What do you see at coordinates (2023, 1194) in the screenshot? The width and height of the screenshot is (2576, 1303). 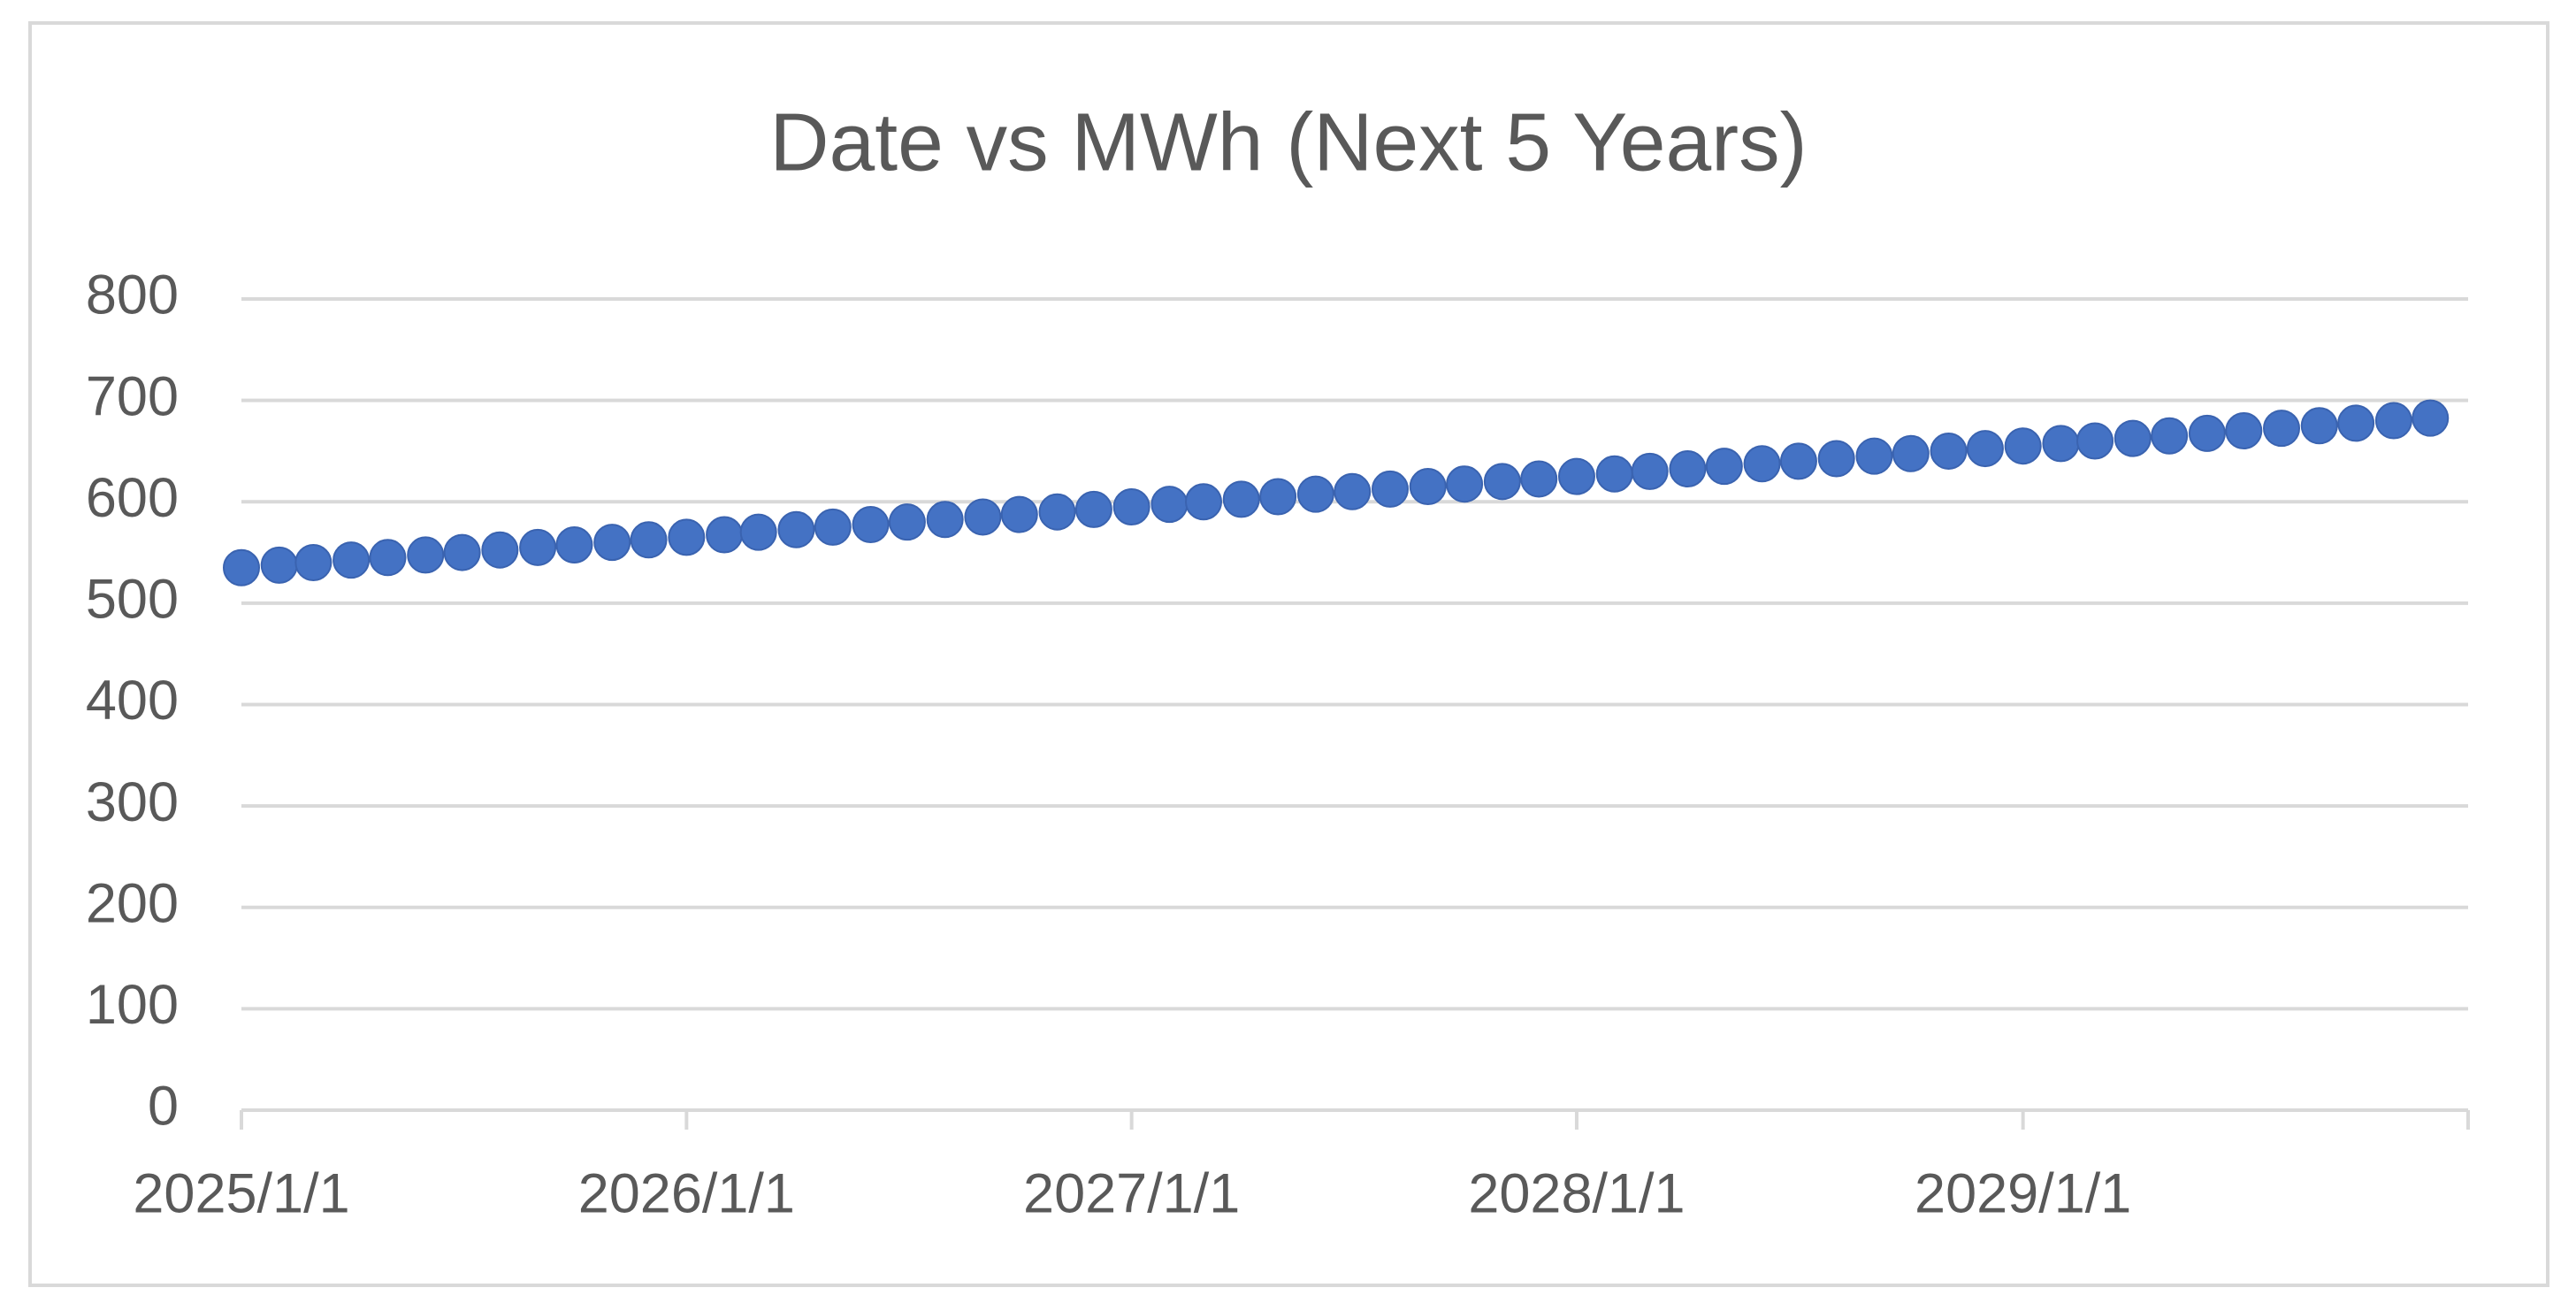 I see `x-tick-label: 2029/1/1` at bounding box center [2023, 1194].